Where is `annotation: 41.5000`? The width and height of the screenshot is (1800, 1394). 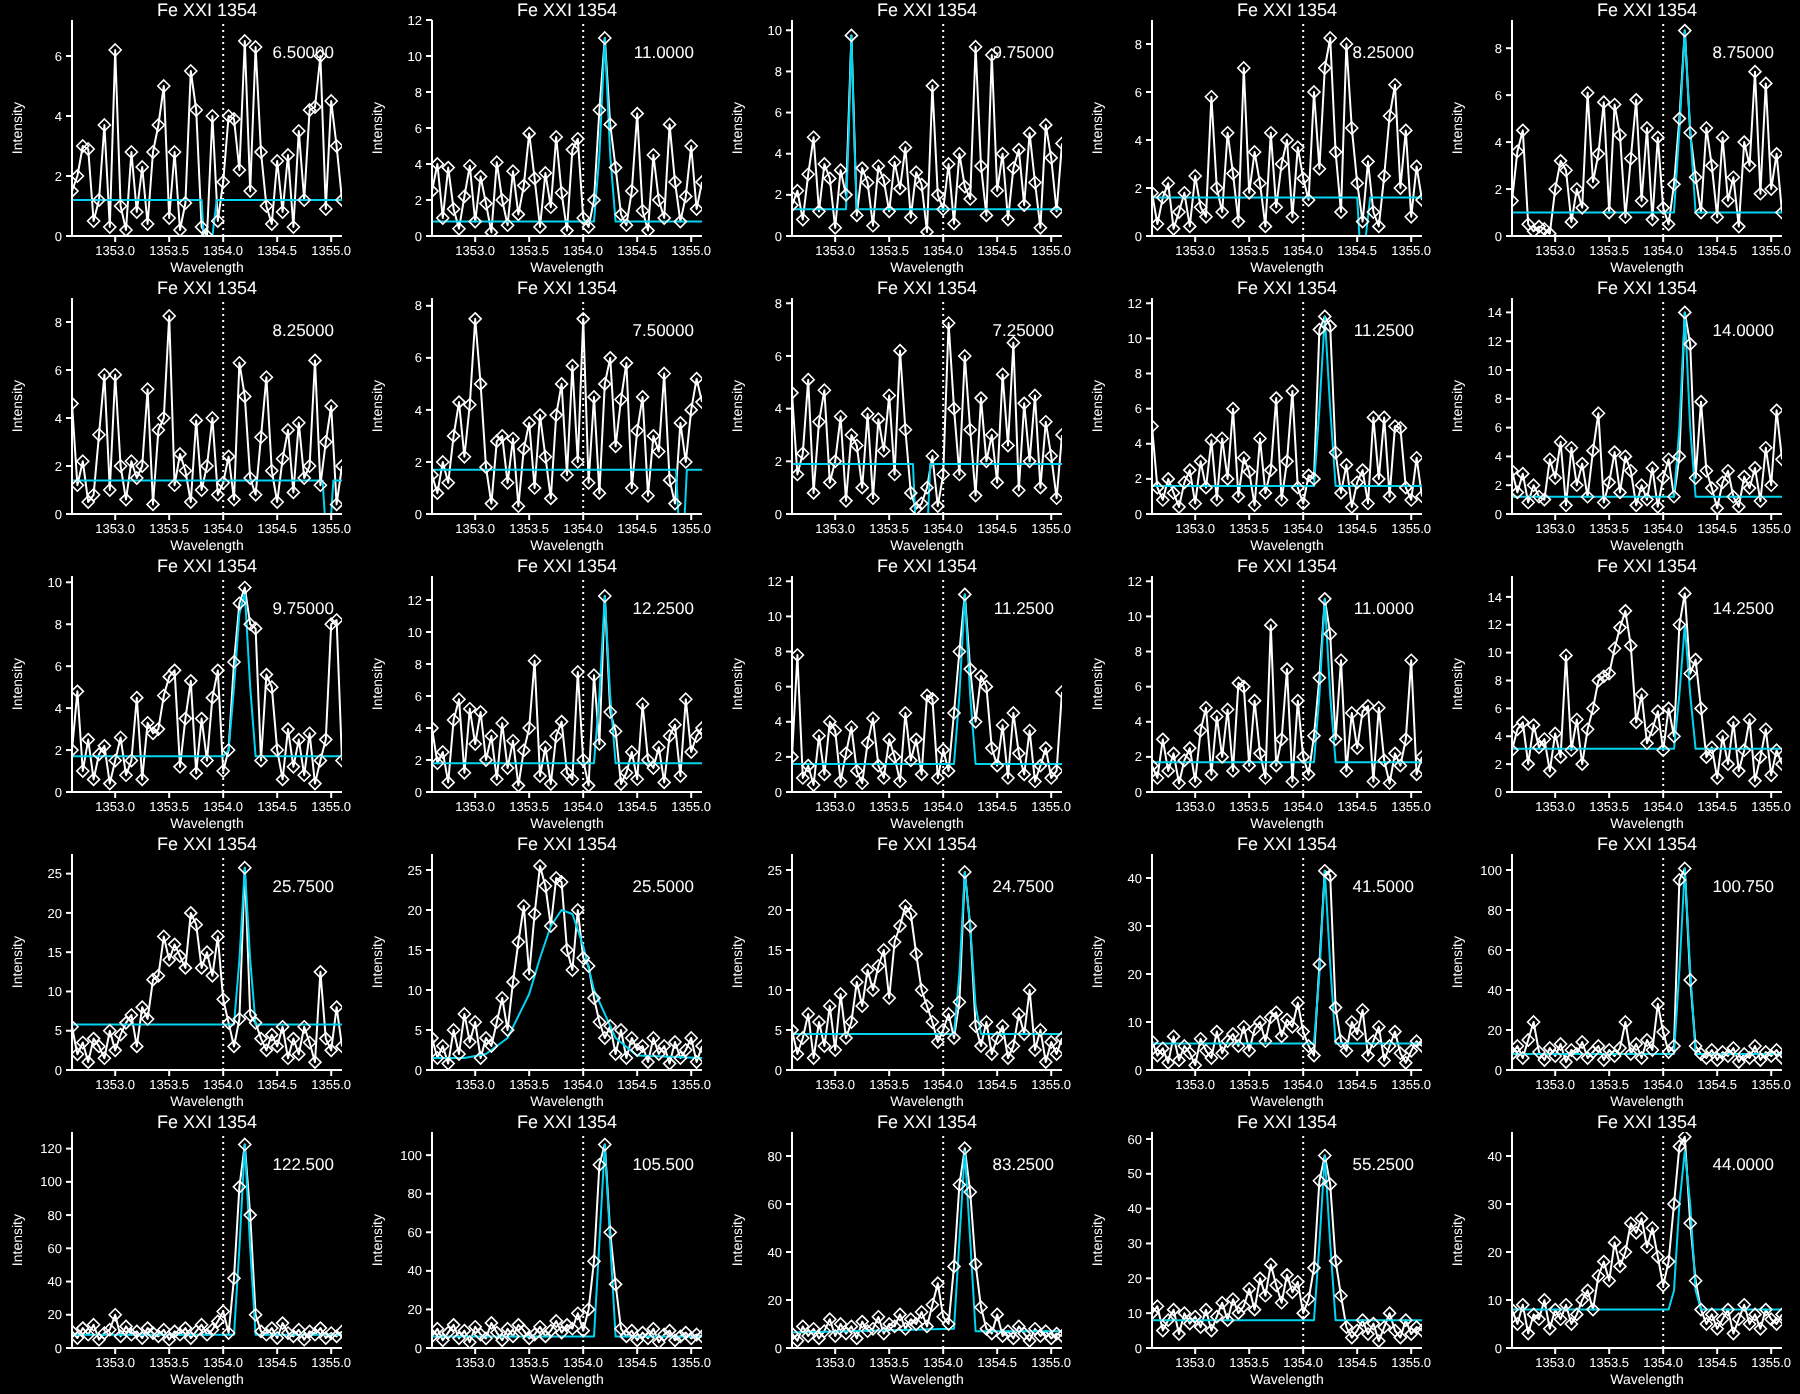 annotation: 41.5000 is located at coordinates (1383, 886).